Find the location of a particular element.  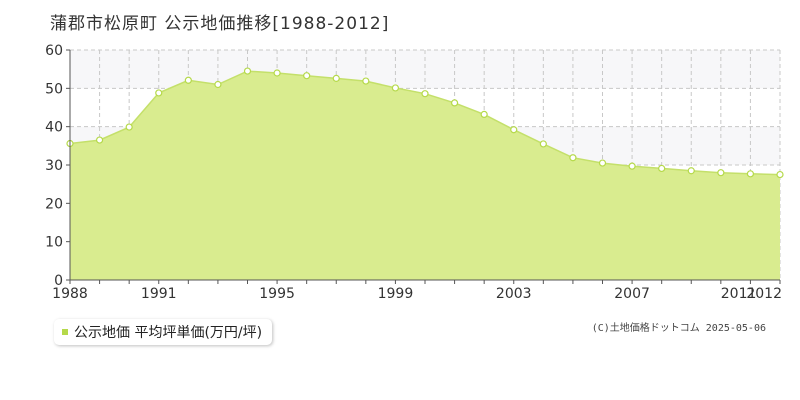

x-tick-label: 1991 is located at coordinates (159, 293).